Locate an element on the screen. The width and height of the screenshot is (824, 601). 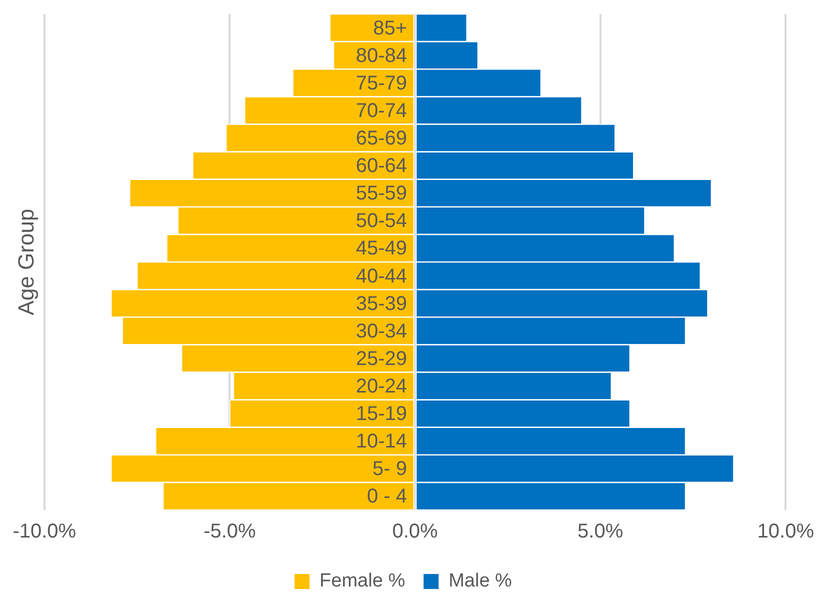
x-tick-label: 0.0% is located at coordinates (415, 531).